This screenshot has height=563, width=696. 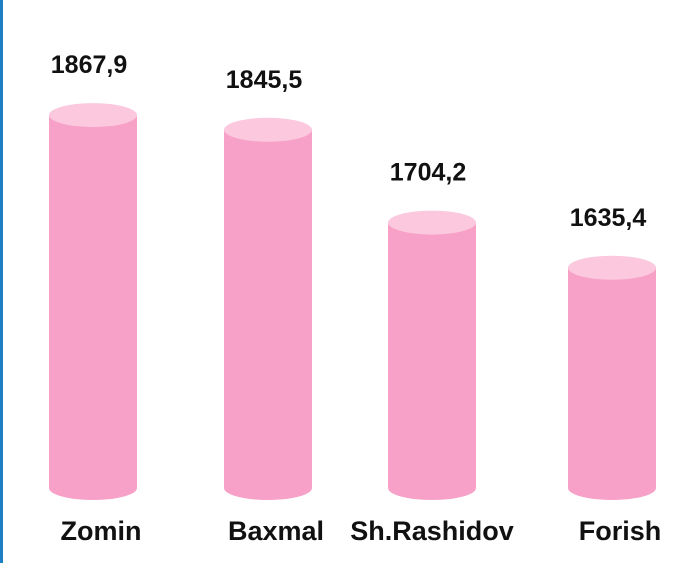 I want to click on x-tick-label: Zomin, so click(x=101, y=531).